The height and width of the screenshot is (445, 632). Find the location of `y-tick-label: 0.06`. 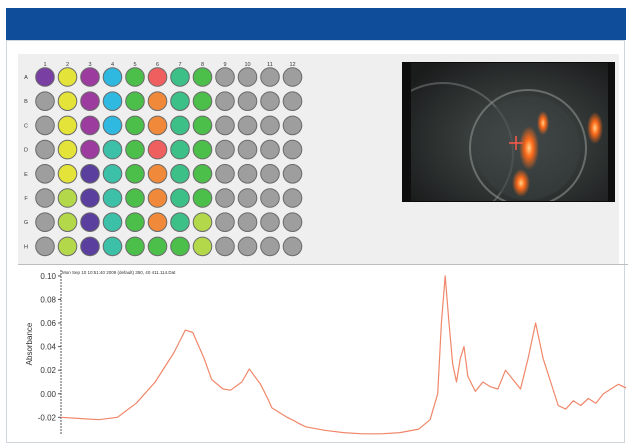

y-tick-label: 0.06 is located at coordinates (48, 323).